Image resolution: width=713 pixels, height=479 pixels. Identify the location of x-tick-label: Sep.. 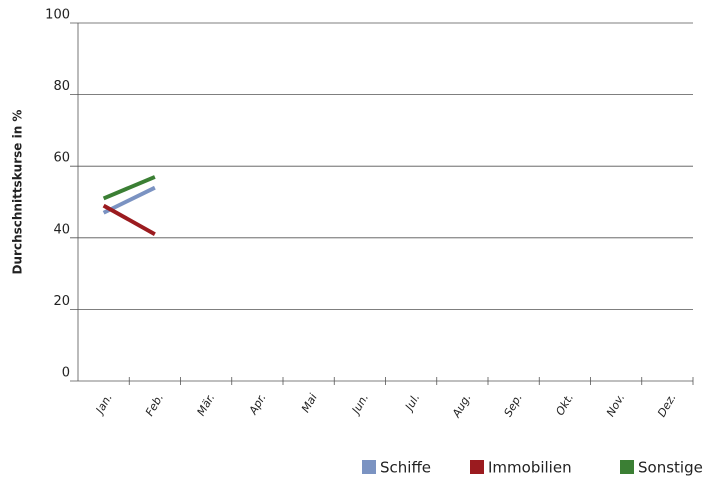
(512, 405).